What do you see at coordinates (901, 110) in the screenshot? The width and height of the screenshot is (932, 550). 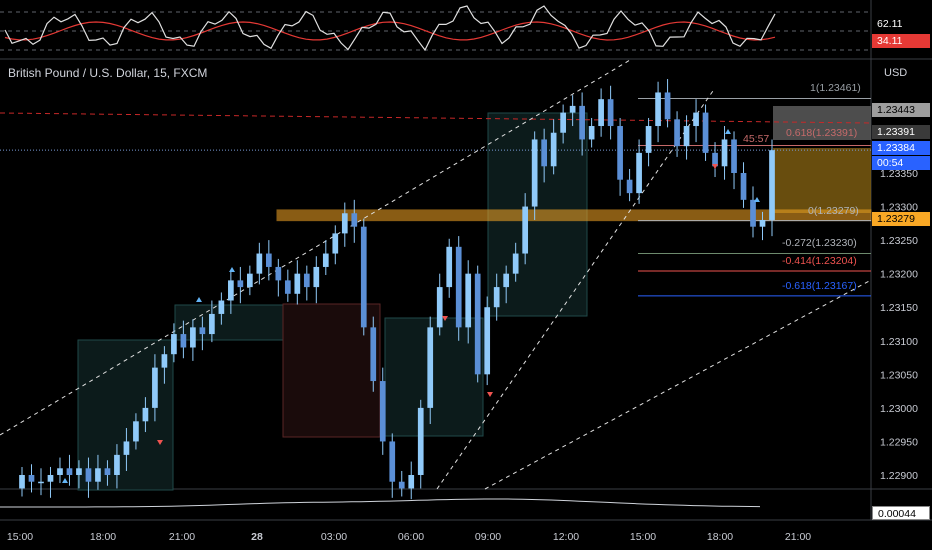 I see `price-badge-high: 1.23443` at bounding box center [901, 110].